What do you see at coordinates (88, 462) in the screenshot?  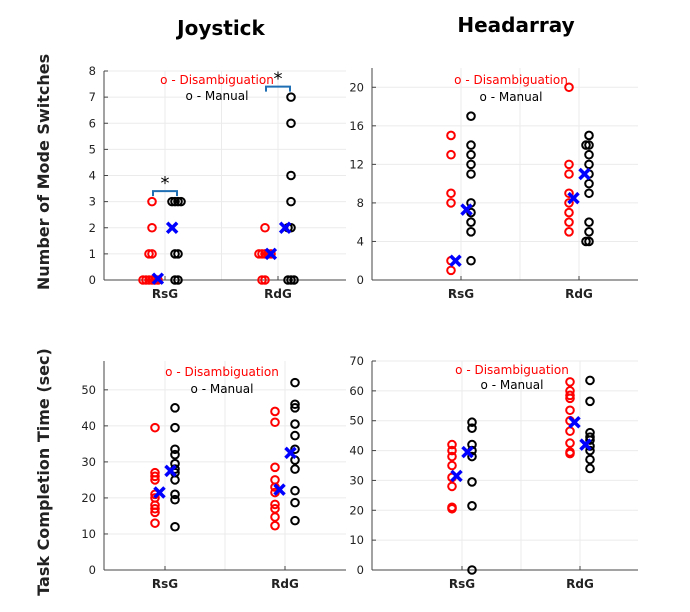 I see `y-tick-label: 30` at bounding box center [88, 462].